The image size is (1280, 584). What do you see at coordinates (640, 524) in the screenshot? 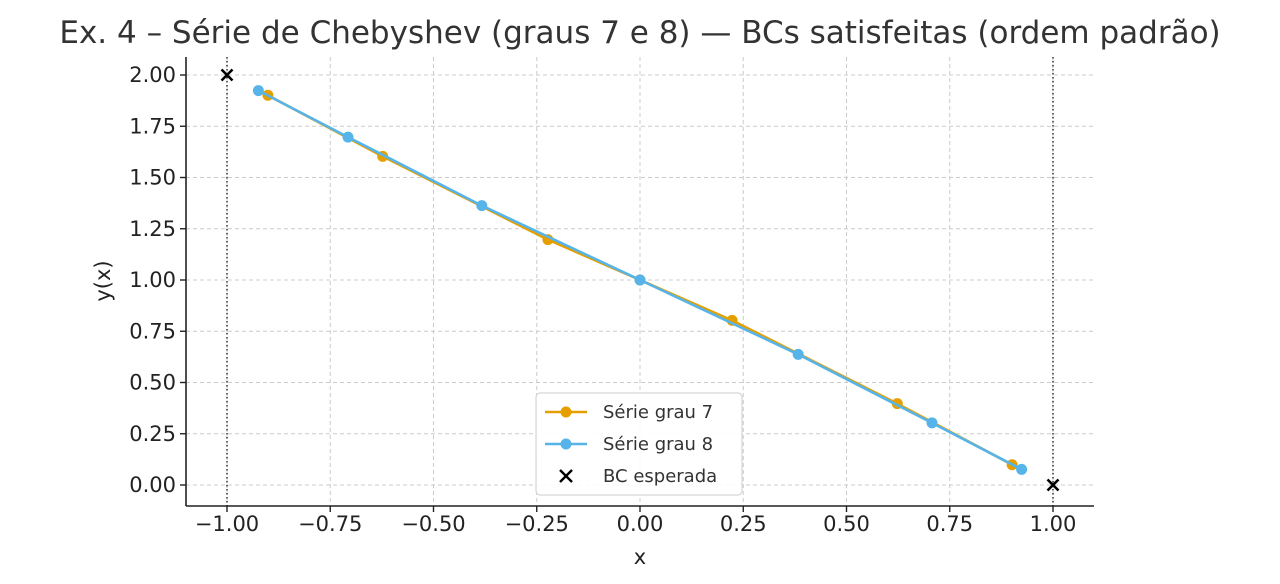
I see `x-tick-label: 0.00` at bounding box center [640, 524].